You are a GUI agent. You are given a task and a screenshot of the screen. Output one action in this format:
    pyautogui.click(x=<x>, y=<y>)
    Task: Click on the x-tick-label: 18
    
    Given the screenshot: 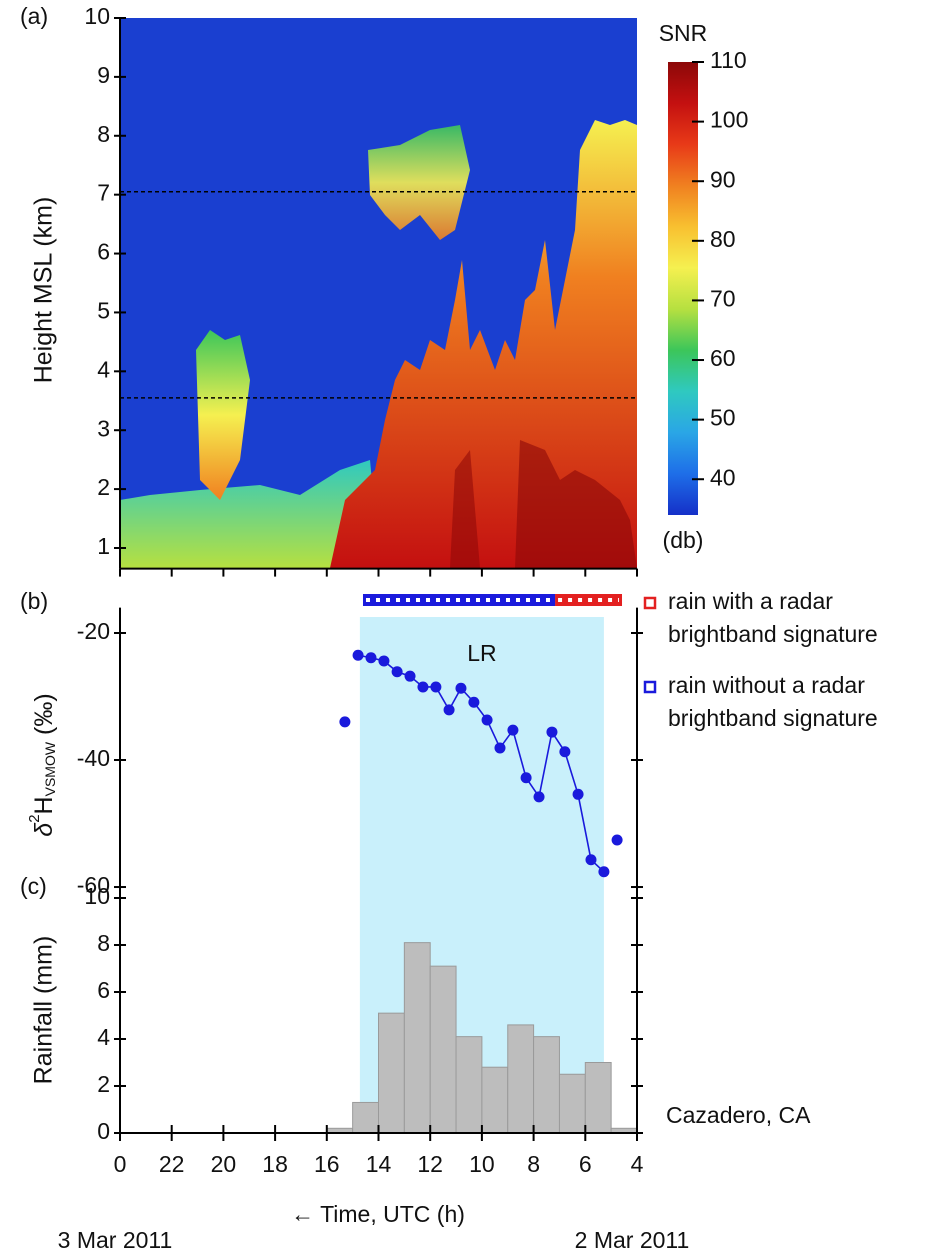 What is the action you would take?
    pyautogui.click(x=275, y=1164)
    